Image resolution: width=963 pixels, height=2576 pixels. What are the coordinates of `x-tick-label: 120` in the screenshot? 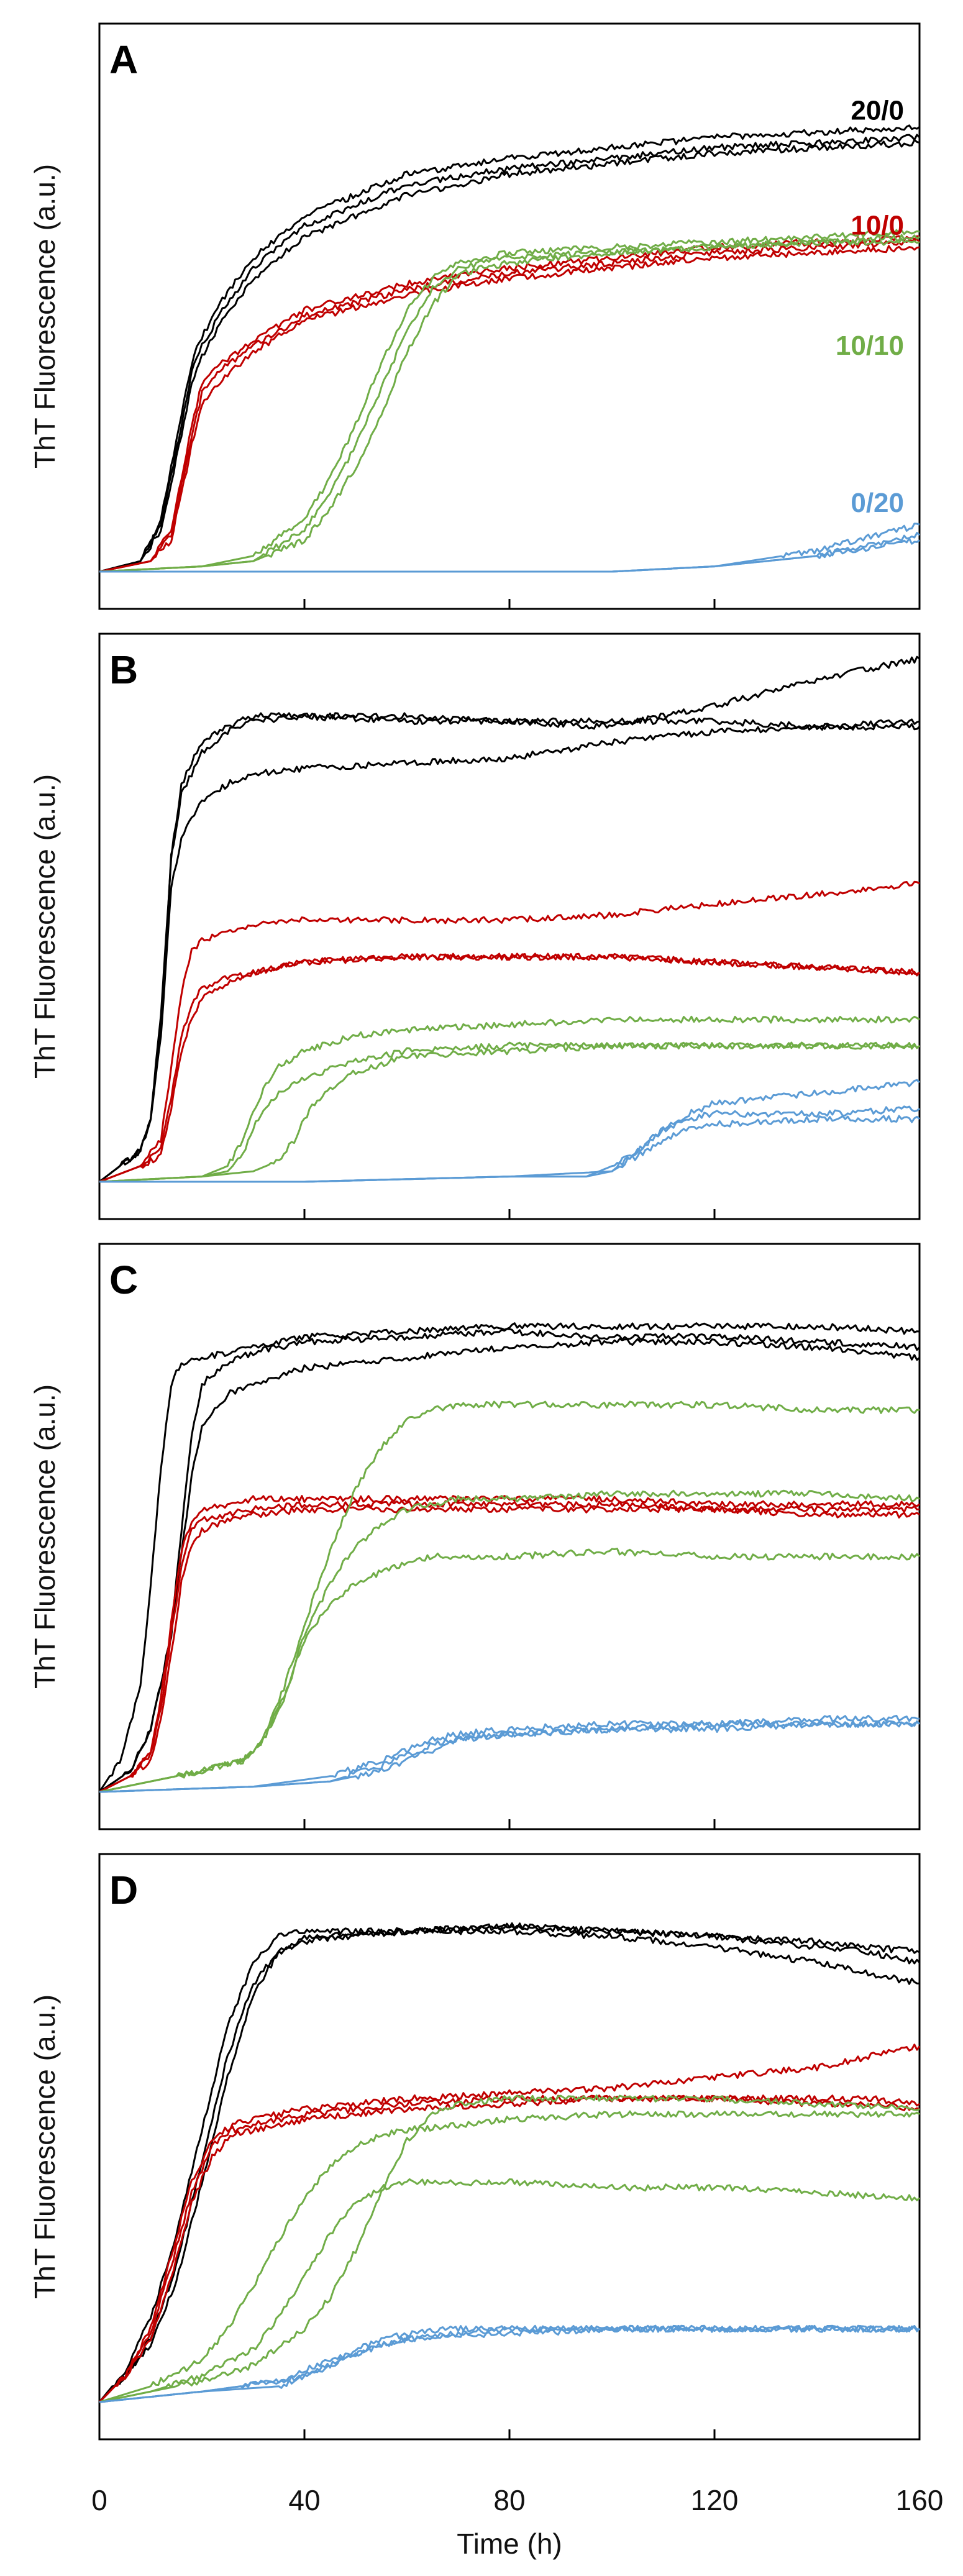 It's located at (715, 2500).